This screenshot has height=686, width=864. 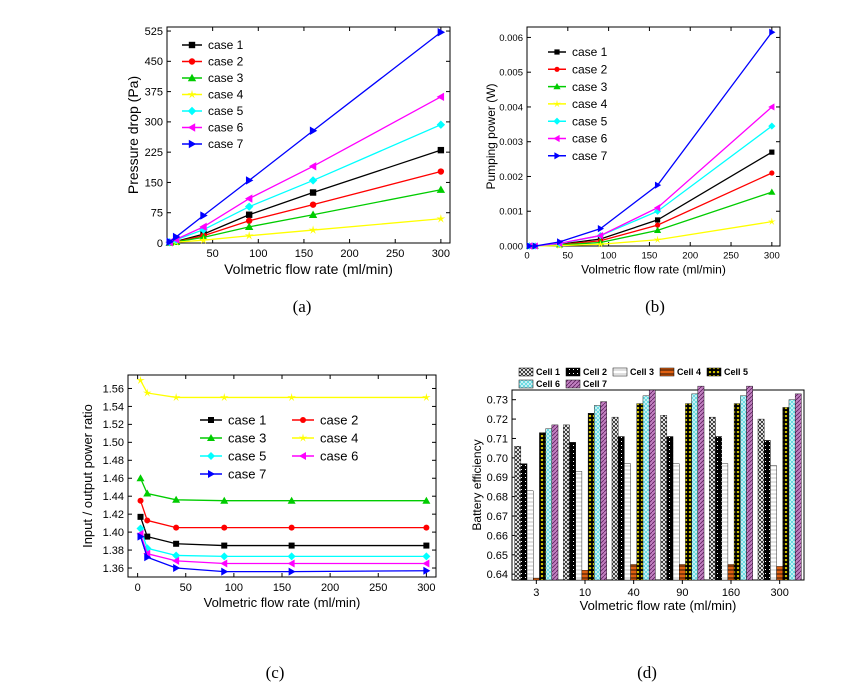 What do you see at coordinates (477, 484) in the screenshot?
I see `y-axis-label: Battery efficiency` at bounding box center [477, 484].